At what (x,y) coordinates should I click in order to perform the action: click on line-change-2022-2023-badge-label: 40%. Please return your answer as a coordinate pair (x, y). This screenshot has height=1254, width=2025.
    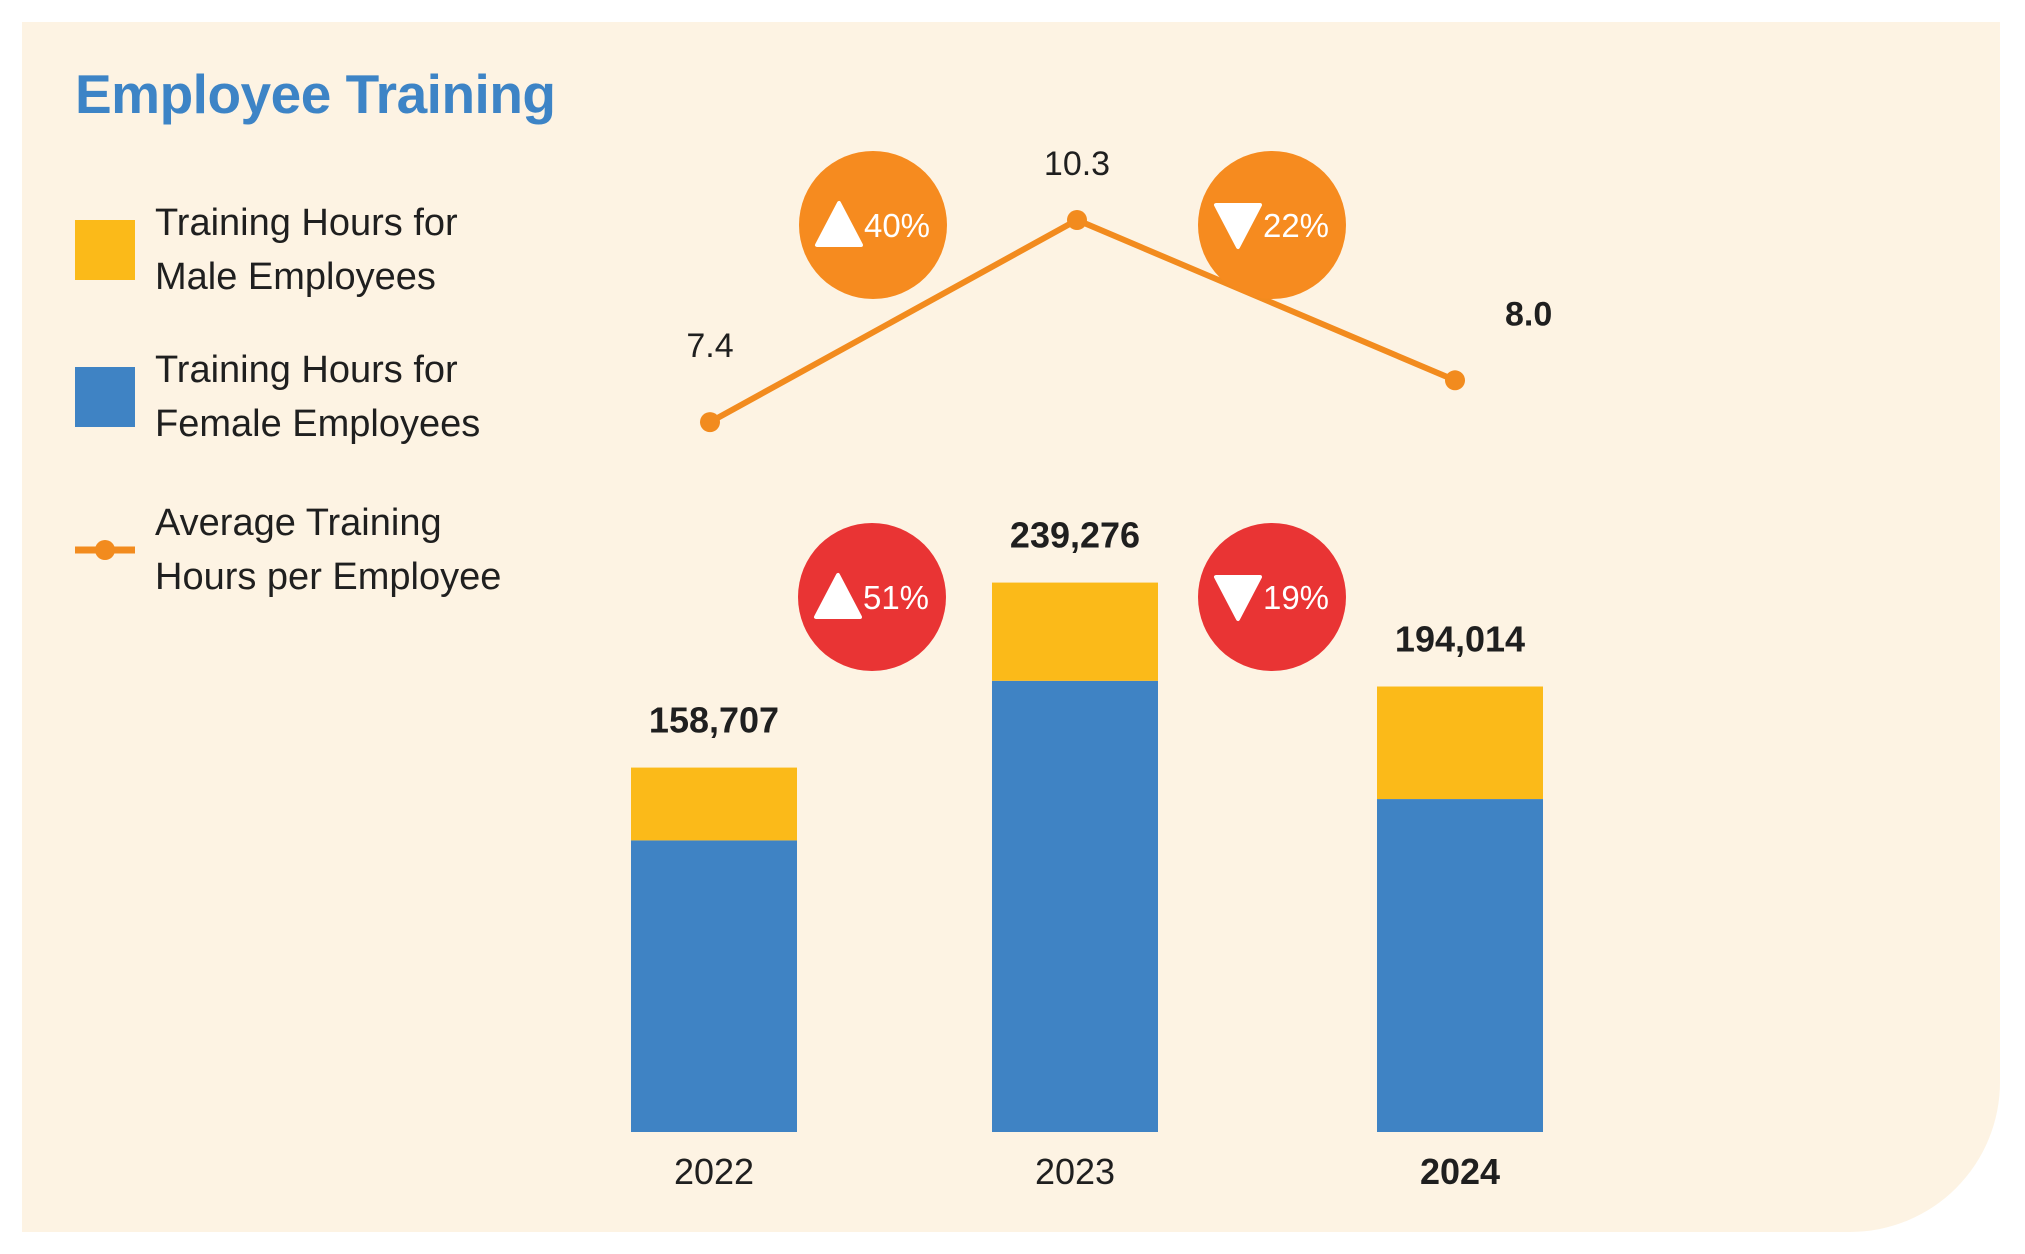
    Looking at the image, I should click on (897, 225).